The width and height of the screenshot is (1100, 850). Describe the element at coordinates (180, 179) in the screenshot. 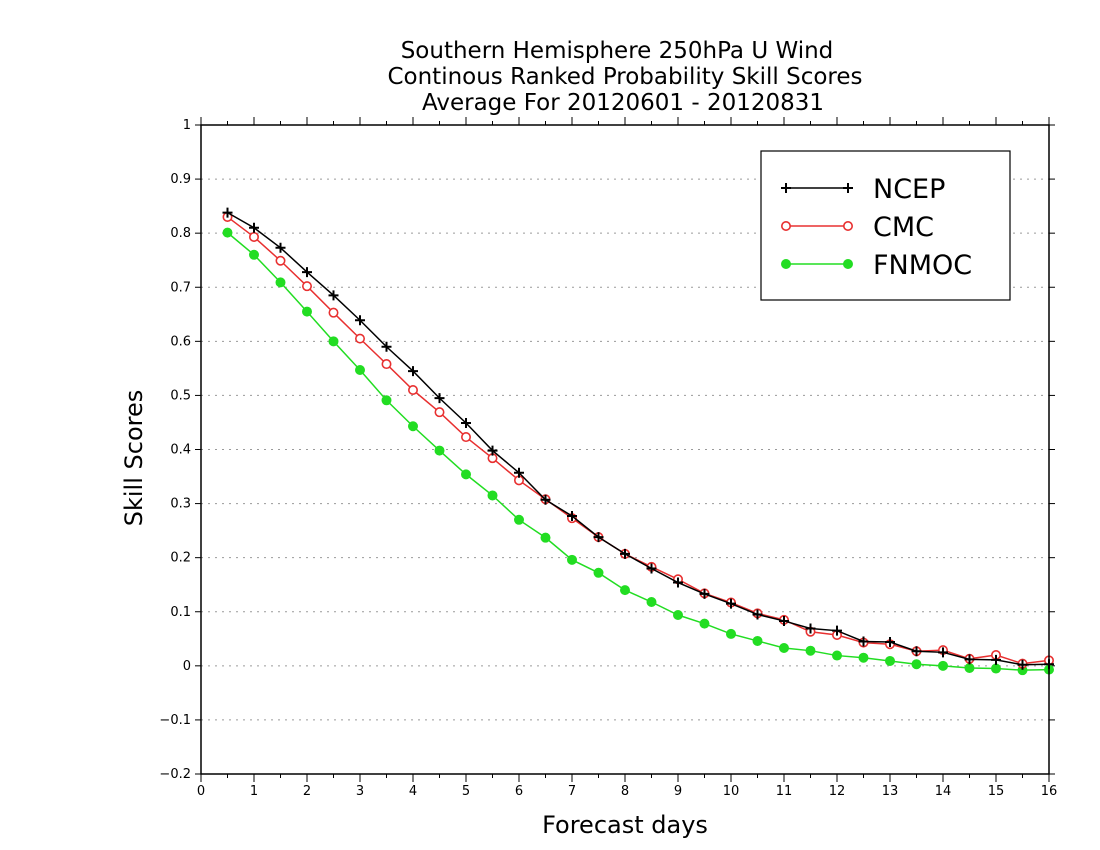

I see `y-tick-label: 0.9` at that location.